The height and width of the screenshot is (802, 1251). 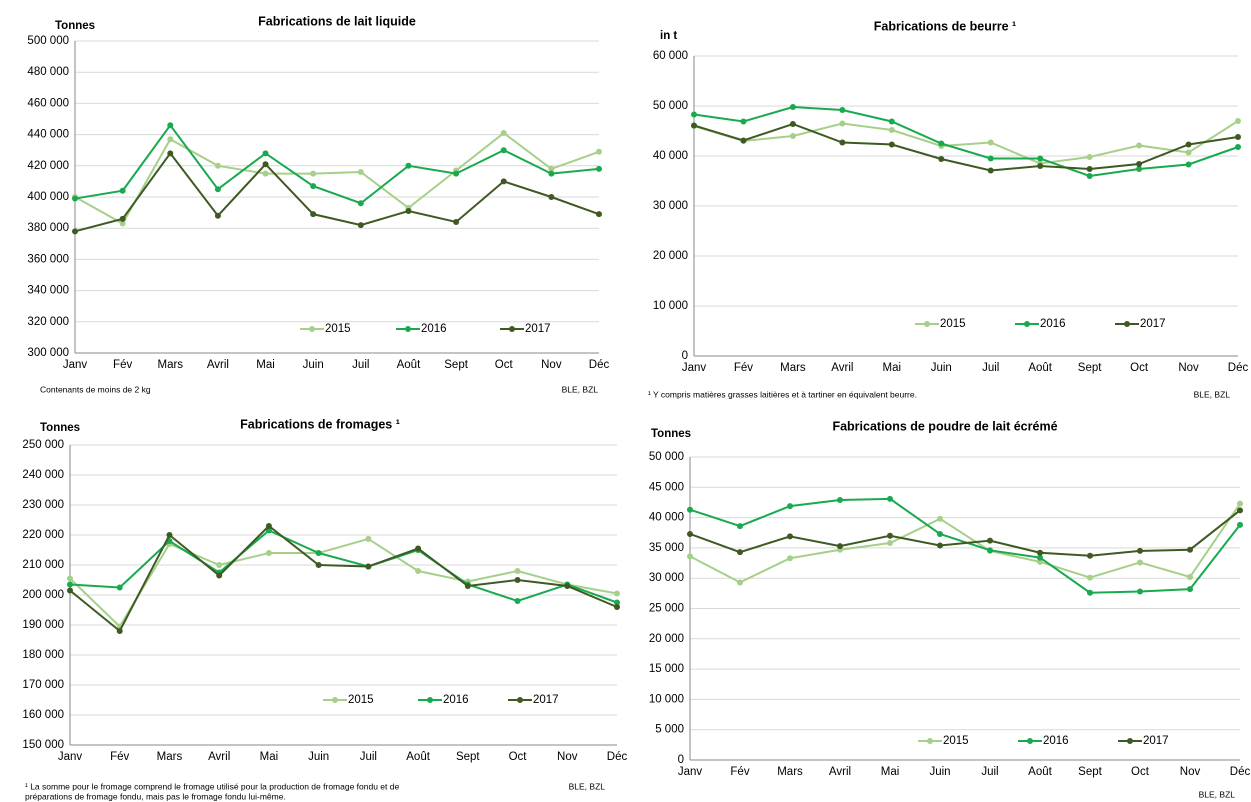 I want to click on x-tick-label: Janv, so click(x=70, y=757).